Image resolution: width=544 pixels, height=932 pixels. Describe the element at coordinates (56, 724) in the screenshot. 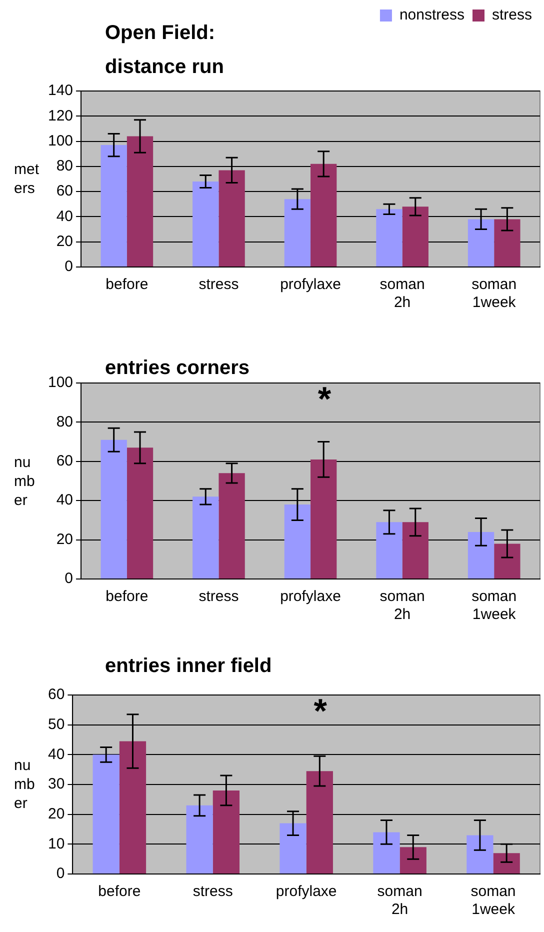

I see `y-tick-label: 50` at that location.